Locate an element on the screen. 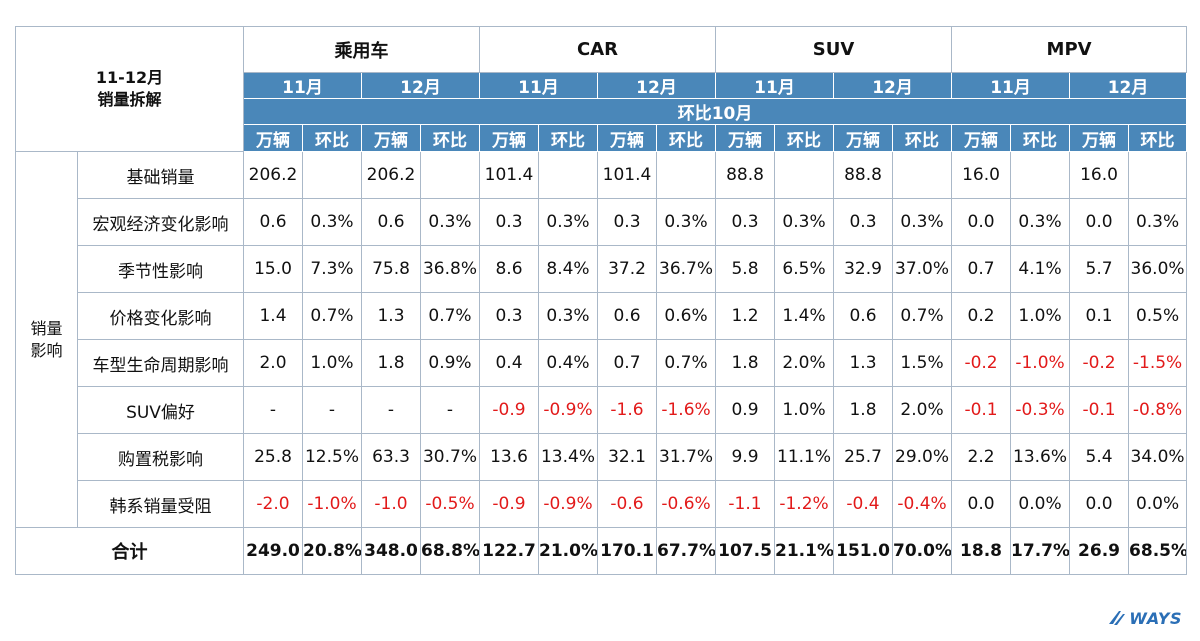  table-cell: 29.0% is located at coordinates (922, 457).